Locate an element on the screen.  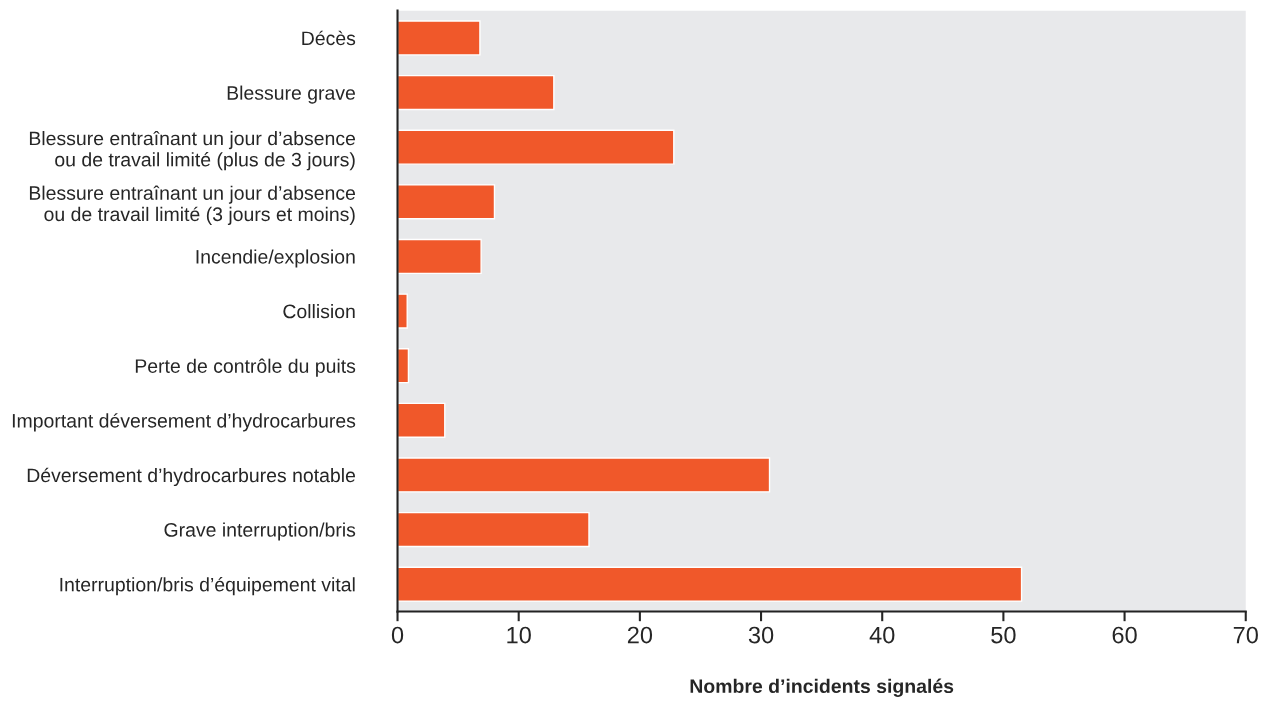
y-tick-label: Blessure grave is located at coordinates (291, 94).